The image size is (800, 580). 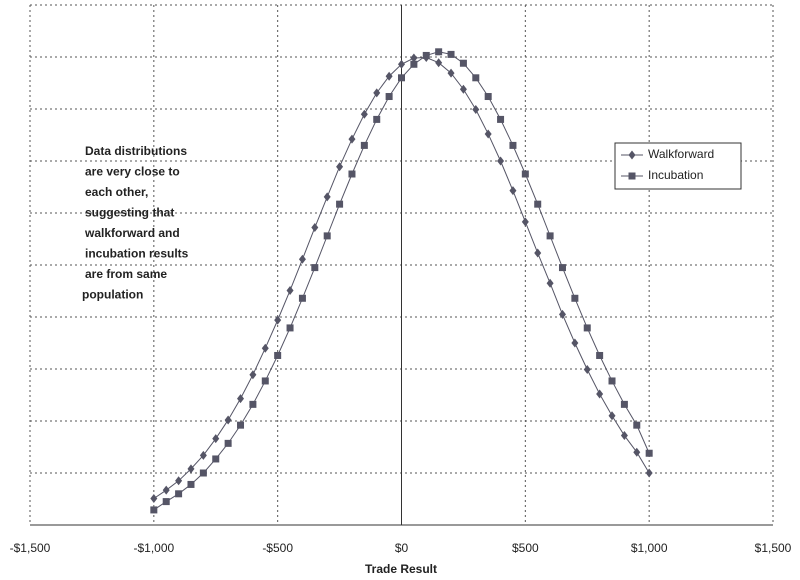 I want to click on x-tick-label: -$1,000, so click(x=153, y=548).